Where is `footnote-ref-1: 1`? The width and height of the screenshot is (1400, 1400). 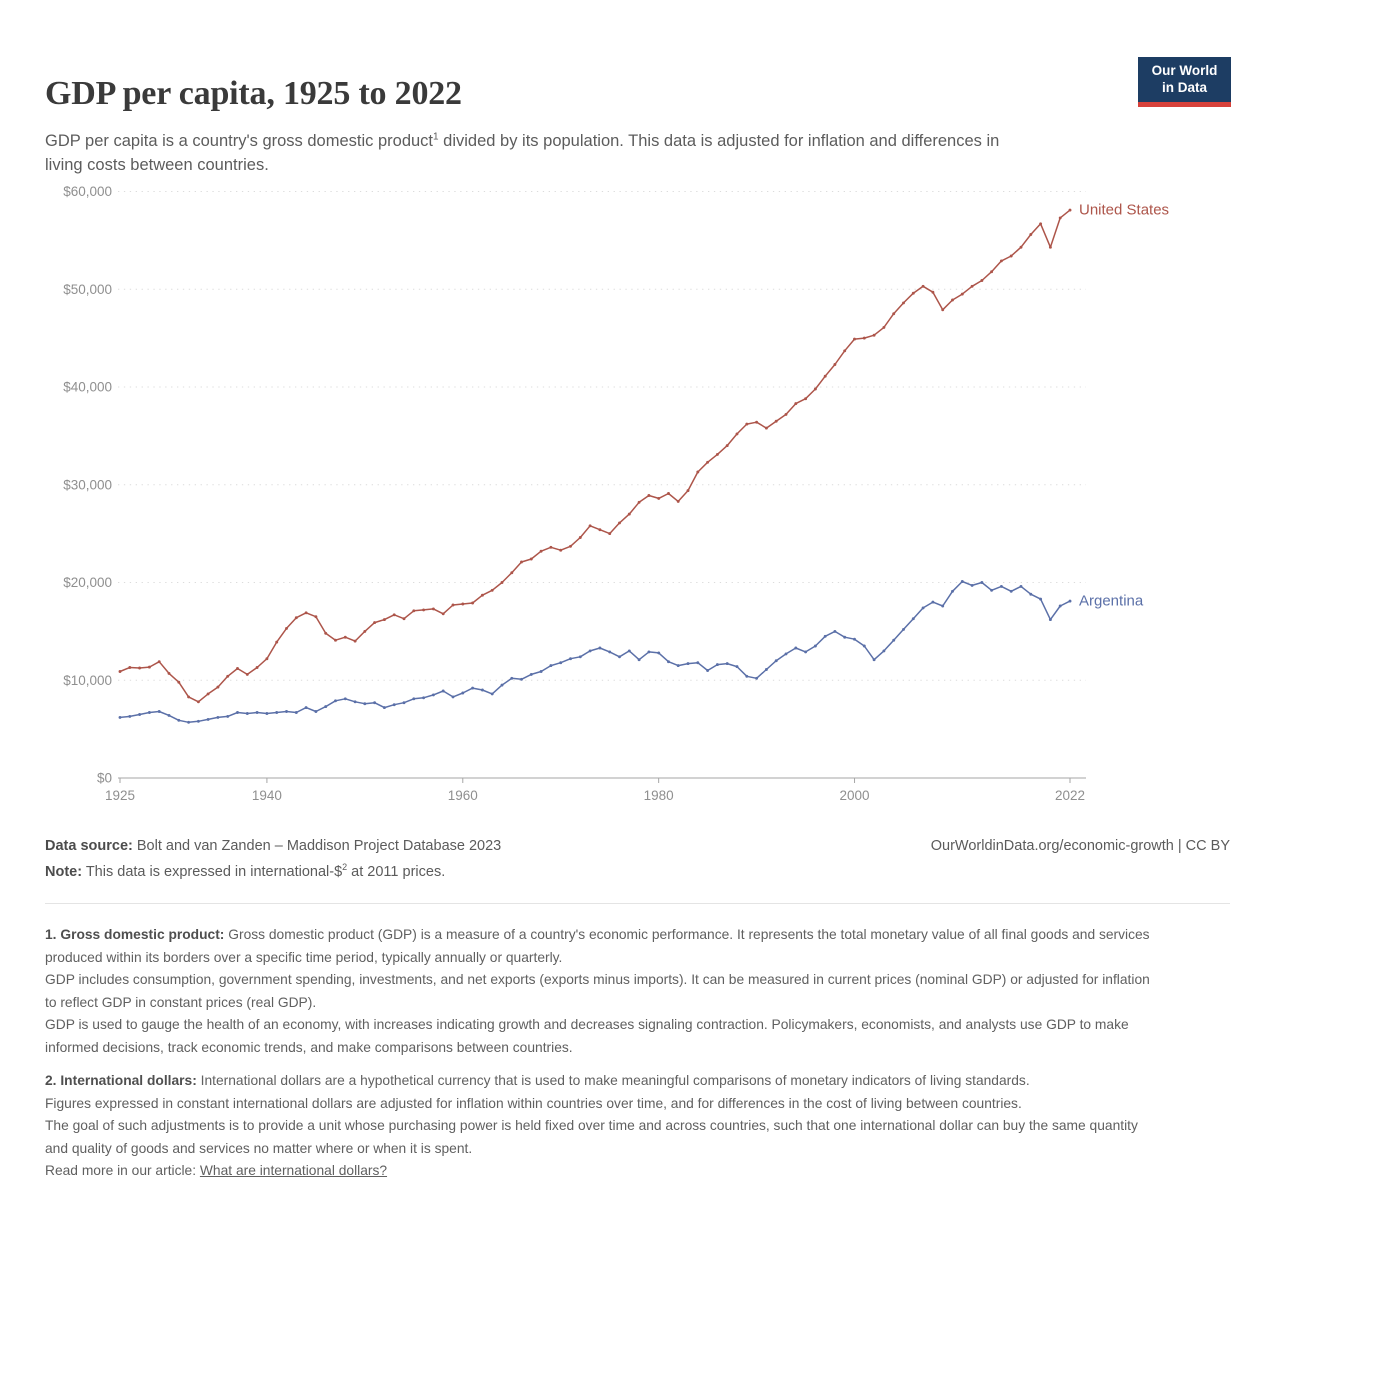 footnote-ref-1: 1 is located at coordinates (436, 136).